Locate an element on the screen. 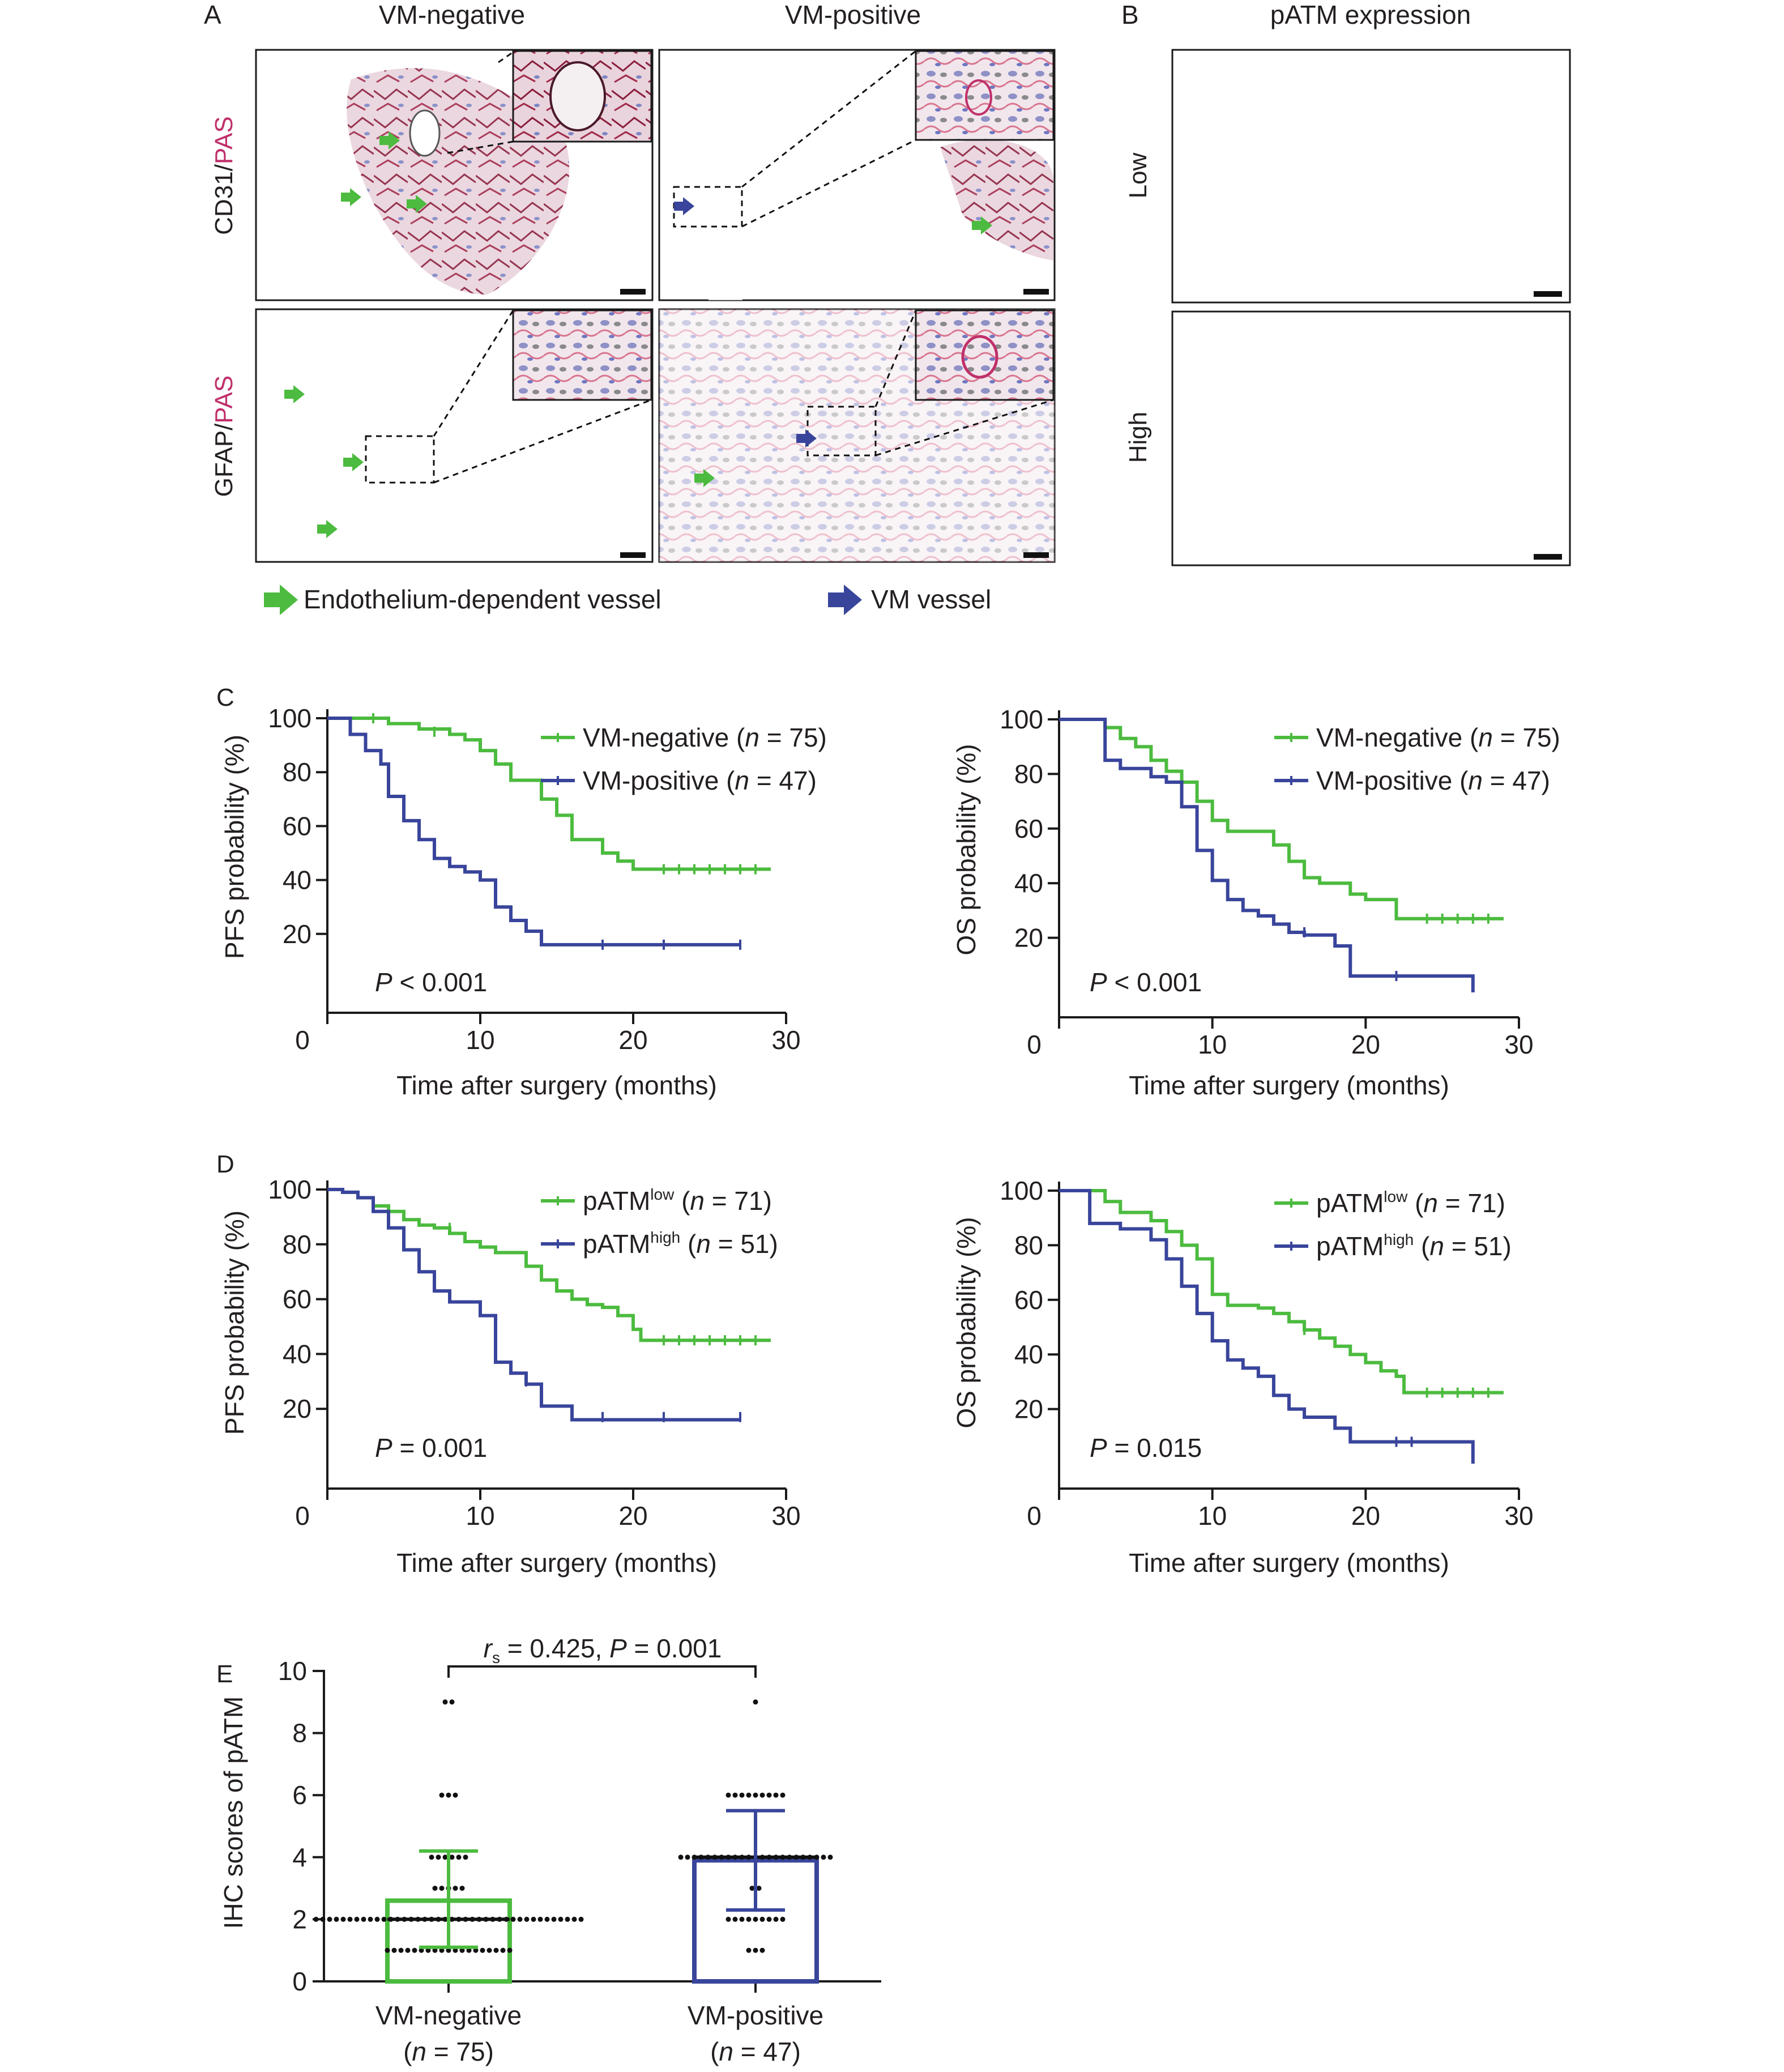  micrograph-cd31-vm-positive is located at coordinates (857, 175).